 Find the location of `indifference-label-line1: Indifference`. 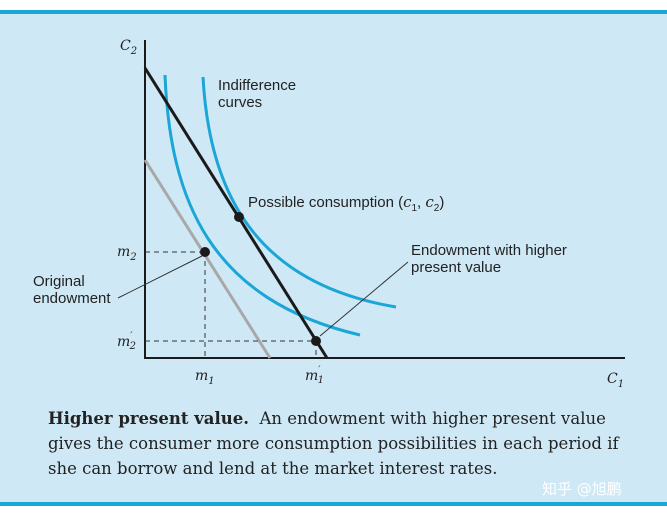

indifference-label-line1: Indifference is located at coordinates (257, 85).